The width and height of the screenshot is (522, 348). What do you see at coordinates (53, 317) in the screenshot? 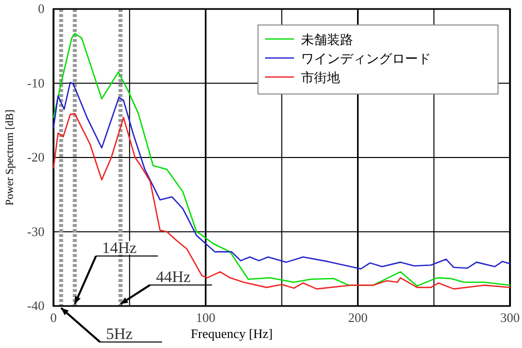
I see `x-tick-label: 0` at bounding box center [53, 317].